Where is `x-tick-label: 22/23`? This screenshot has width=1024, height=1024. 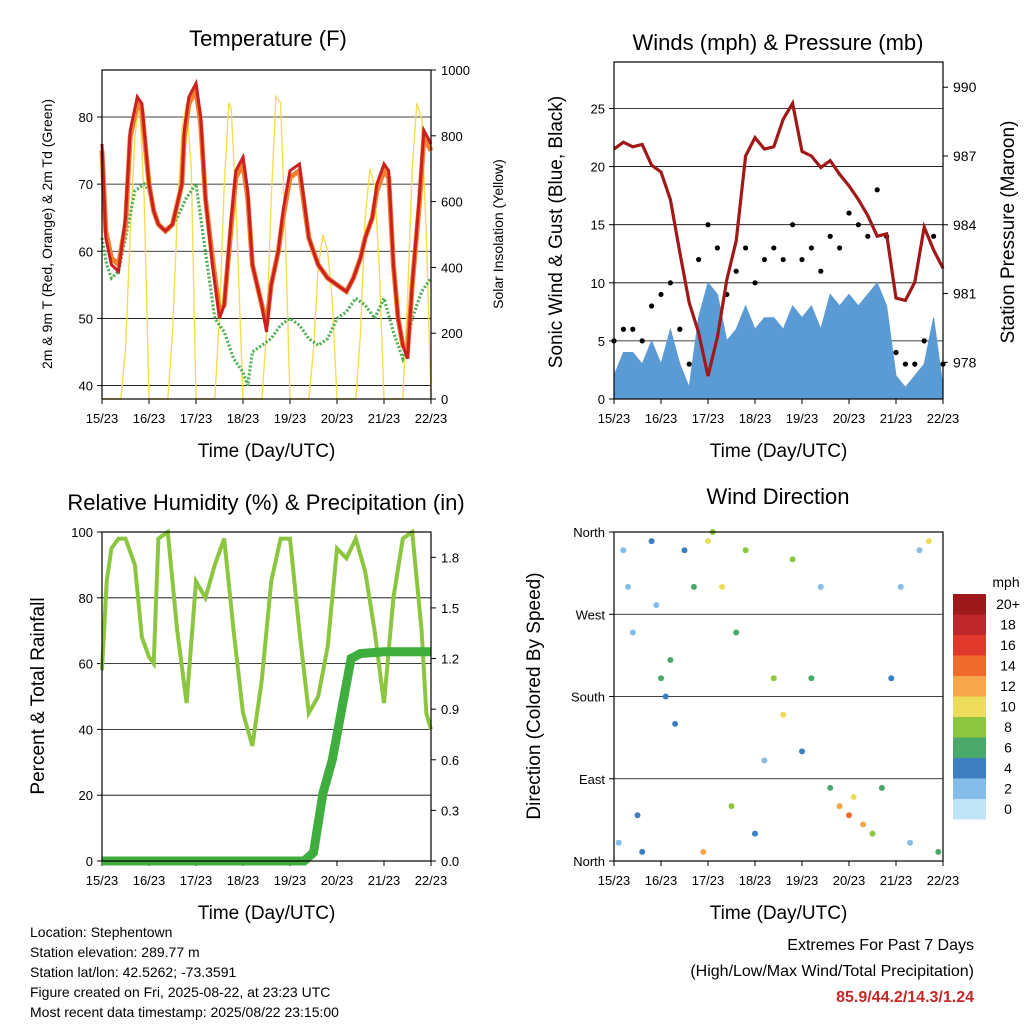
x-tick-label: 22/23 is located at coordinates (943, 880).